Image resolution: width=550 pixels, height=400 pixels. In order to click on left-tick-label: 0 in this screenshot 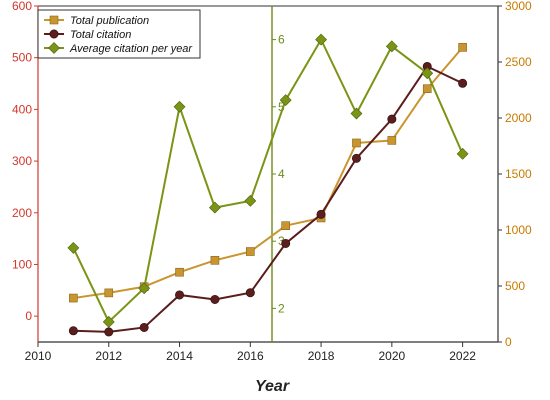, I will do `click(28, 316)`.